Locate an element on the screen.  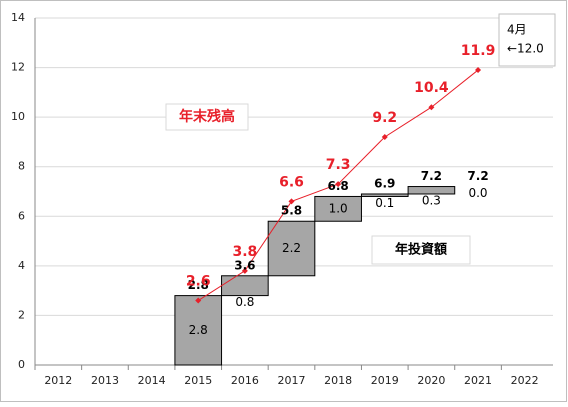
x-tick-label: 2017 is located at coordinates (292, 380).